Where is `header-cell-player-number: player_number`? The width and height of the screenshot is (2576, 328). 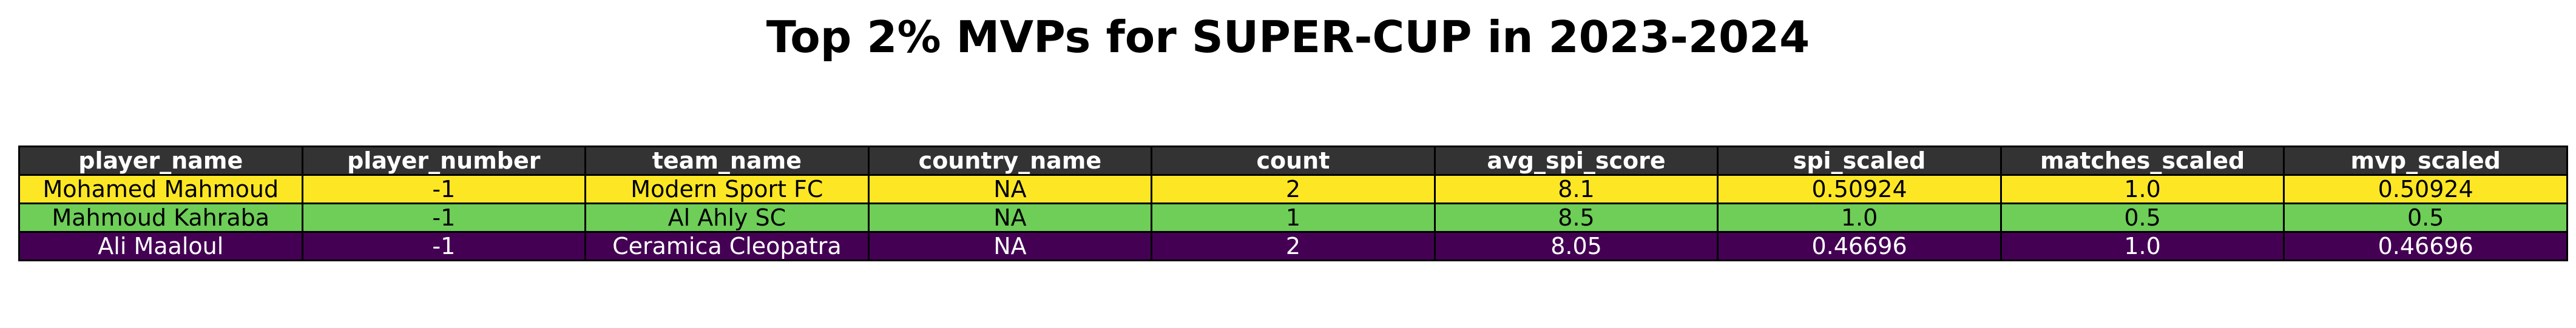 header-cell-player-number: player_number is located at coordinates (444, 161).